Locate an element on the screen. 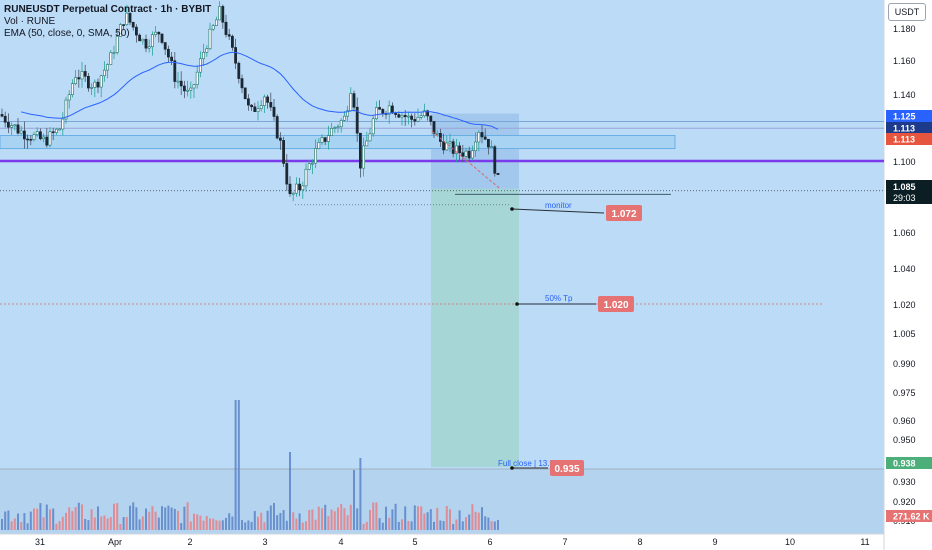 The image size is (932, 550). currency-selector: USDT is located at coordinates (907, 12).